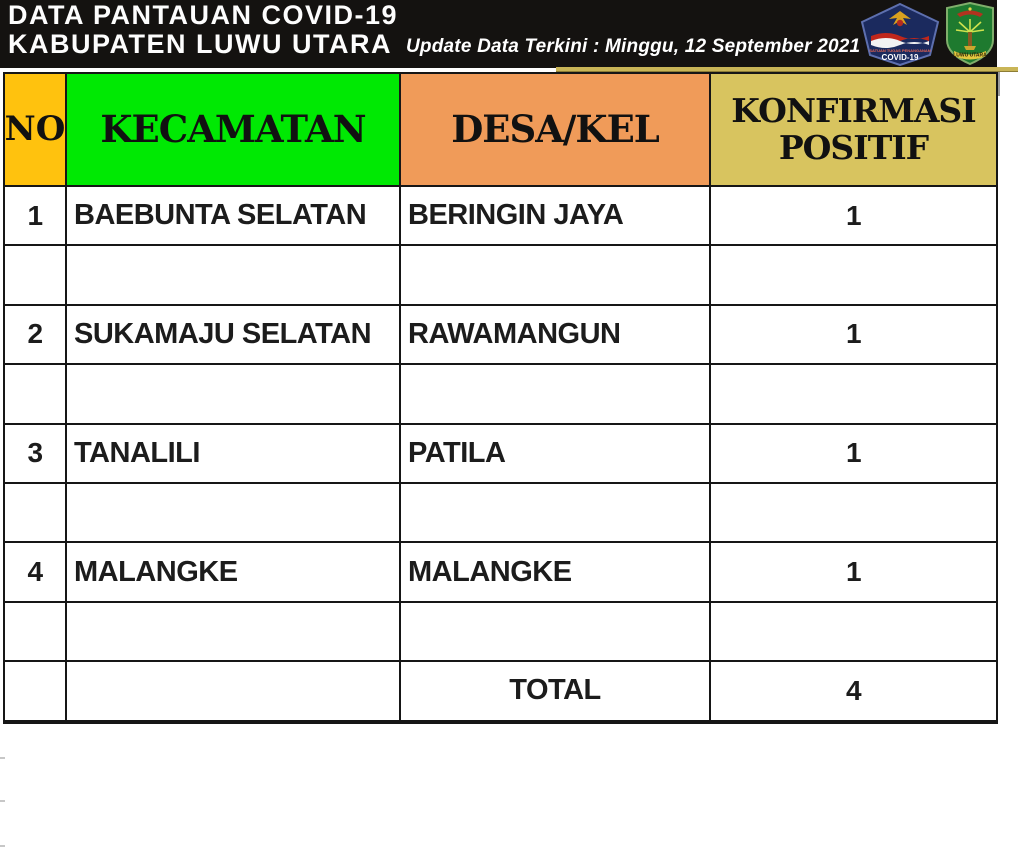 Image resolution: width=1024 pixels, height=855 pixels. What do you see at coordinates (36, 130) in the screenshot?
I see `column-header-no: NO` at bounding box center [36, 130].